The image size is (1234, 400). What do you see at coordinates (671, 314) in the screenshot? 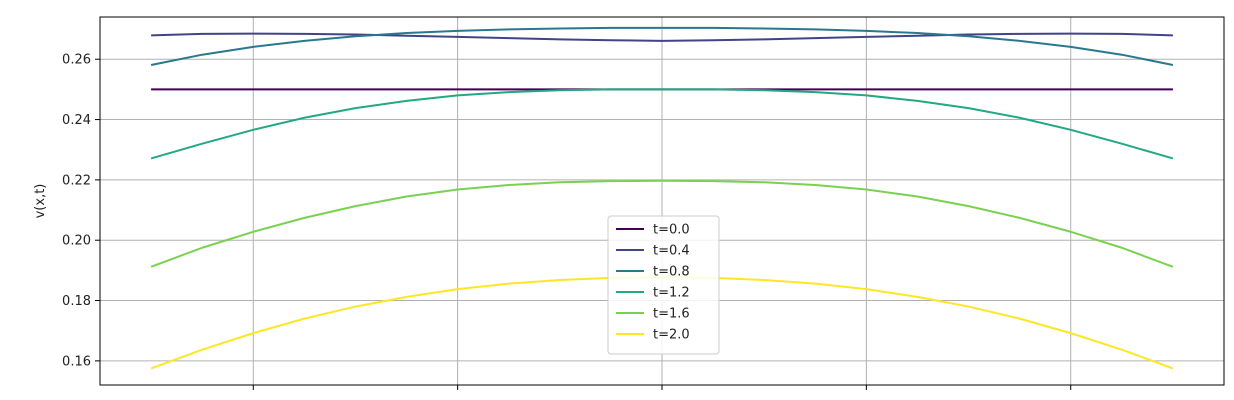
I see `legend-label: t=1.6` at bounding box center [671, 314].